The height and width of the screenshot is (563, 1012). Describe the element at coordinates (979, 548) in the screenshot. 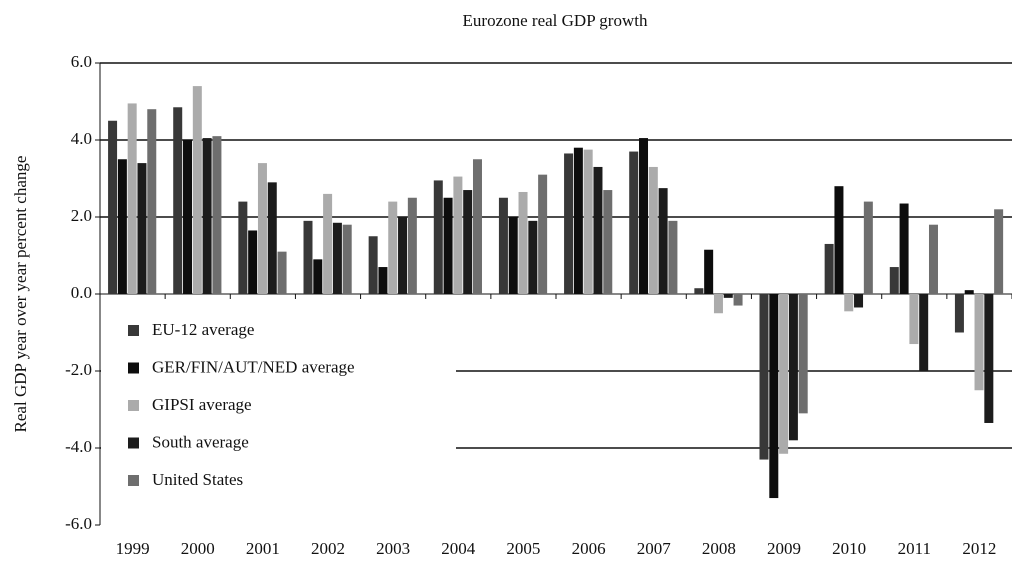

I see `x-tick-label: 2012` at that location.